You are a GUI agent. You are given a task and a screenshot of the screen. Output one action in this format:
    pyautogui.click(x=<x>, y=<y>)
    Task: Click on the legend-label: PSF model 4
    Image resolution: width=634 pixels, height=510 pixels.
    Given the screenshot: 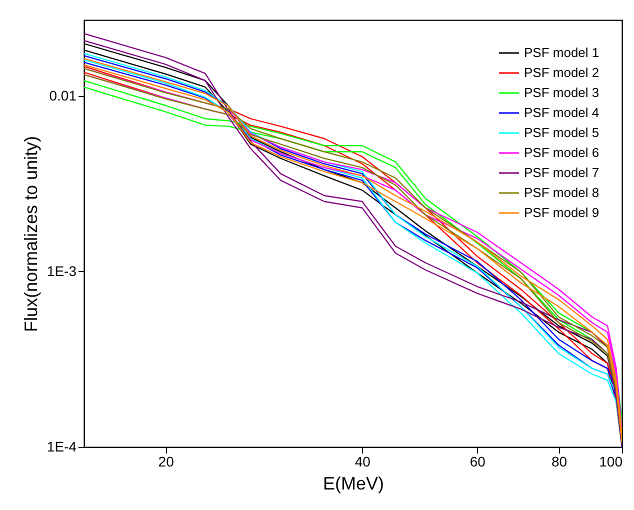 What is the action you would take?
    pyautogui.click(x=562, y=112)
    